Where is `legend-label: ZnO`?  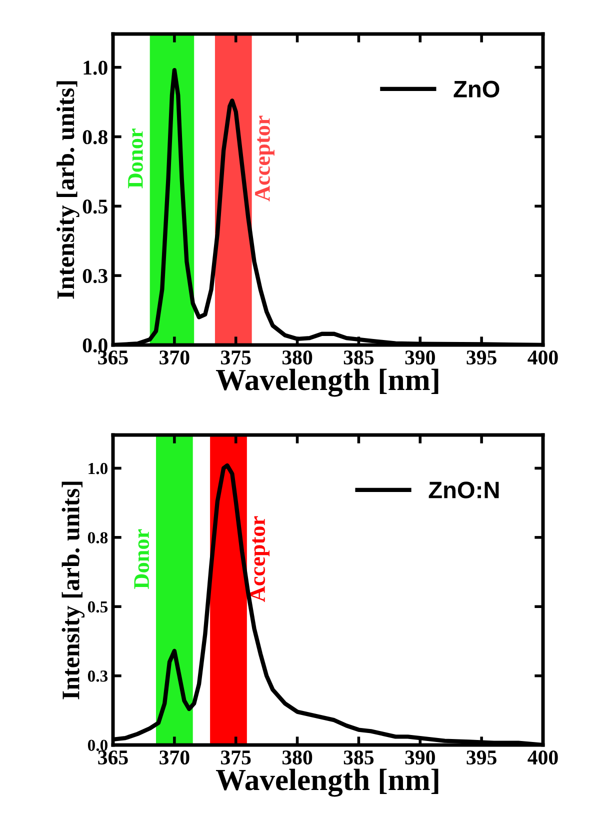
legend-label: ZnO is located at coordinates (477, 89).